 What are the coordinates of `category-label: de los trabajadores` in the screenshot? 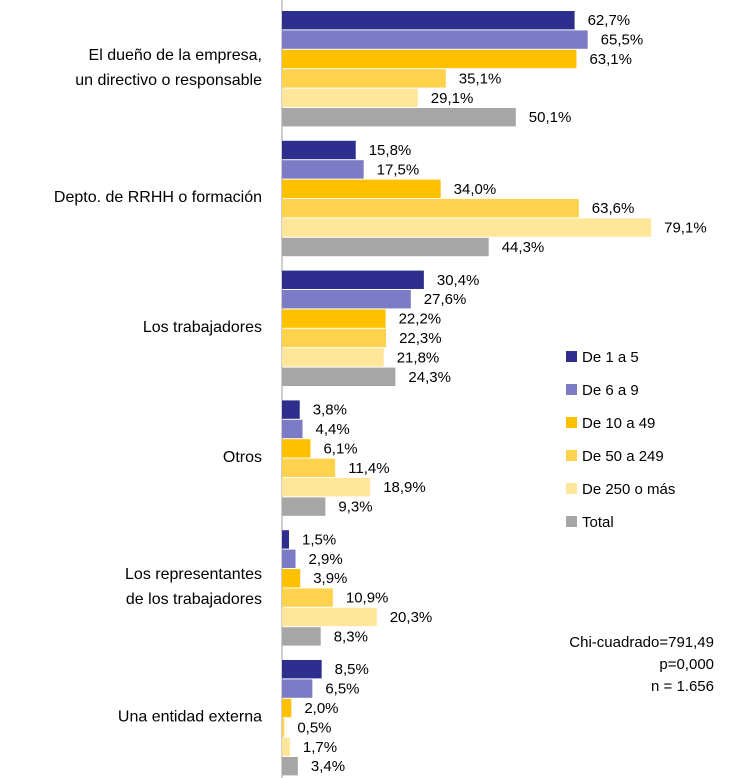 It's located at (194, 599).